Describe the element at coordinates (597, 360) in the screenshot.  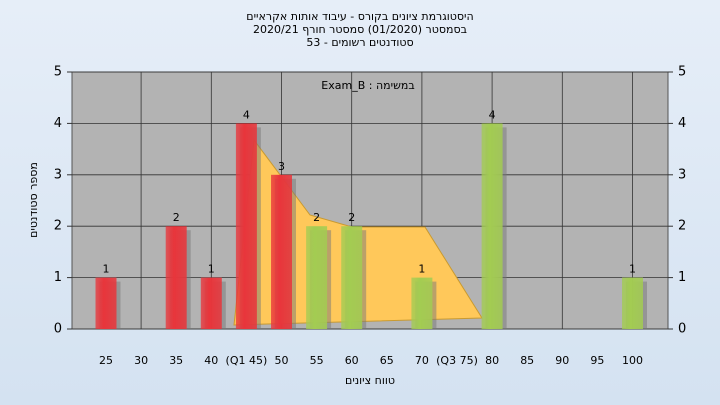
I see `x-tick-label: 95` at that location.